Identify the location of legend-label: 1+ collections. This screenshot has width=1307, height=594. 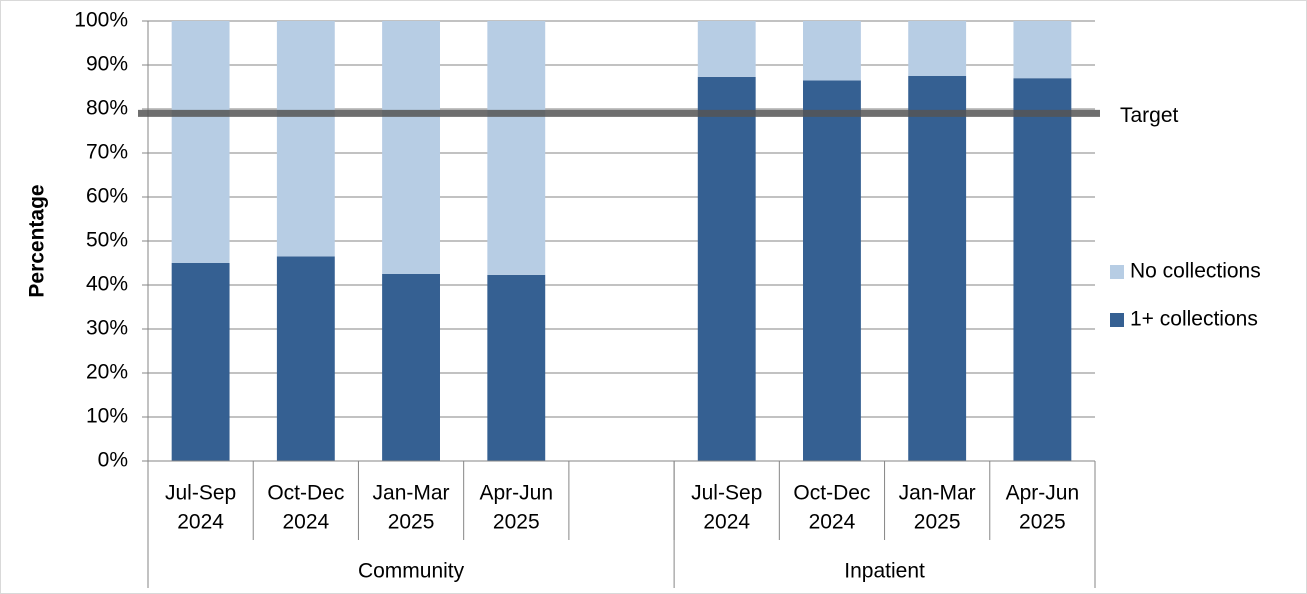
(1194, 319).